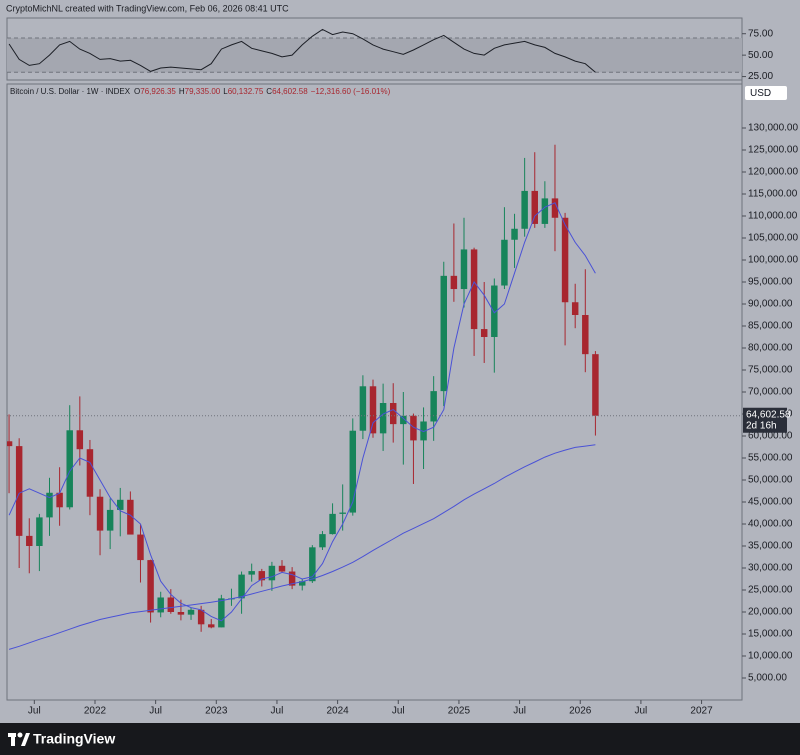 This screenshot has width=800, height=755. What do you see at coordinates (95, 711) in the screenshot?
I see `x-tick-label: 2022` at bounding box center [95, 711].